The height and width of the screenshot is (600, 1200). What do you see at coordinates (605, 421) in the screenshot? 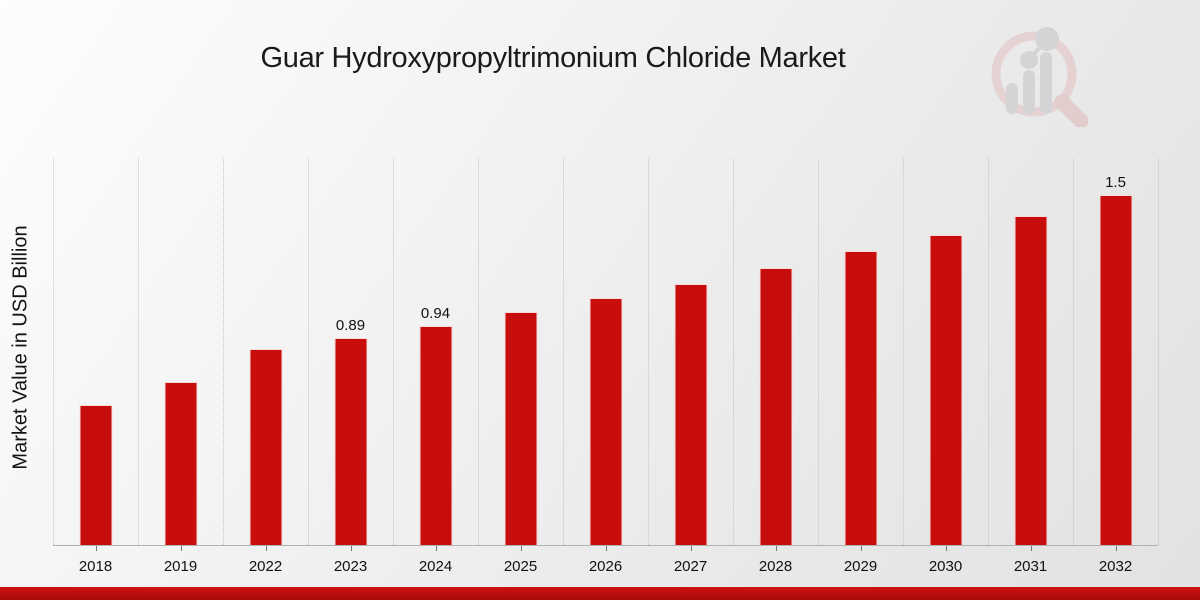
I see `bar-2026` at bounding box center [605, 421].